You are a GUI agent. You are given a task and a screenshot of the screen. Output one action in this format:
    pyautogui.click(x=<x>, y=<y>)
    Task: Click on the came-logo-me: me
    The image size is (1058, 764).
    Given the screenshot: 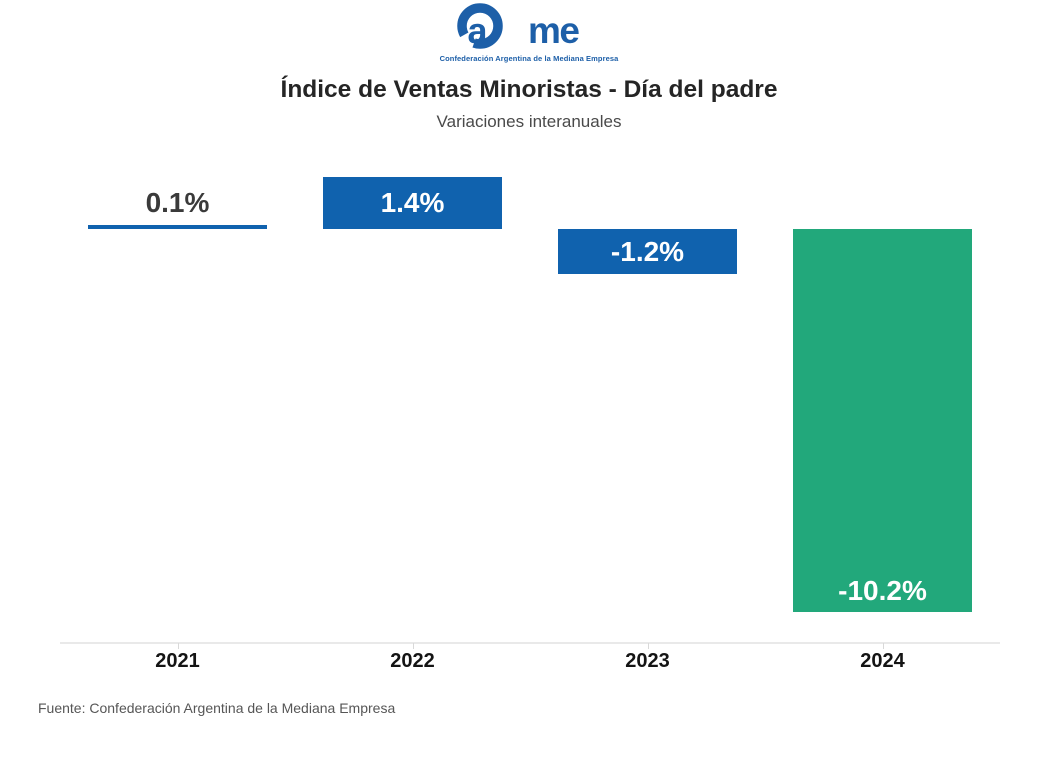 What is the action you would take?
    pyautogui.click(x=554, y=30)
    